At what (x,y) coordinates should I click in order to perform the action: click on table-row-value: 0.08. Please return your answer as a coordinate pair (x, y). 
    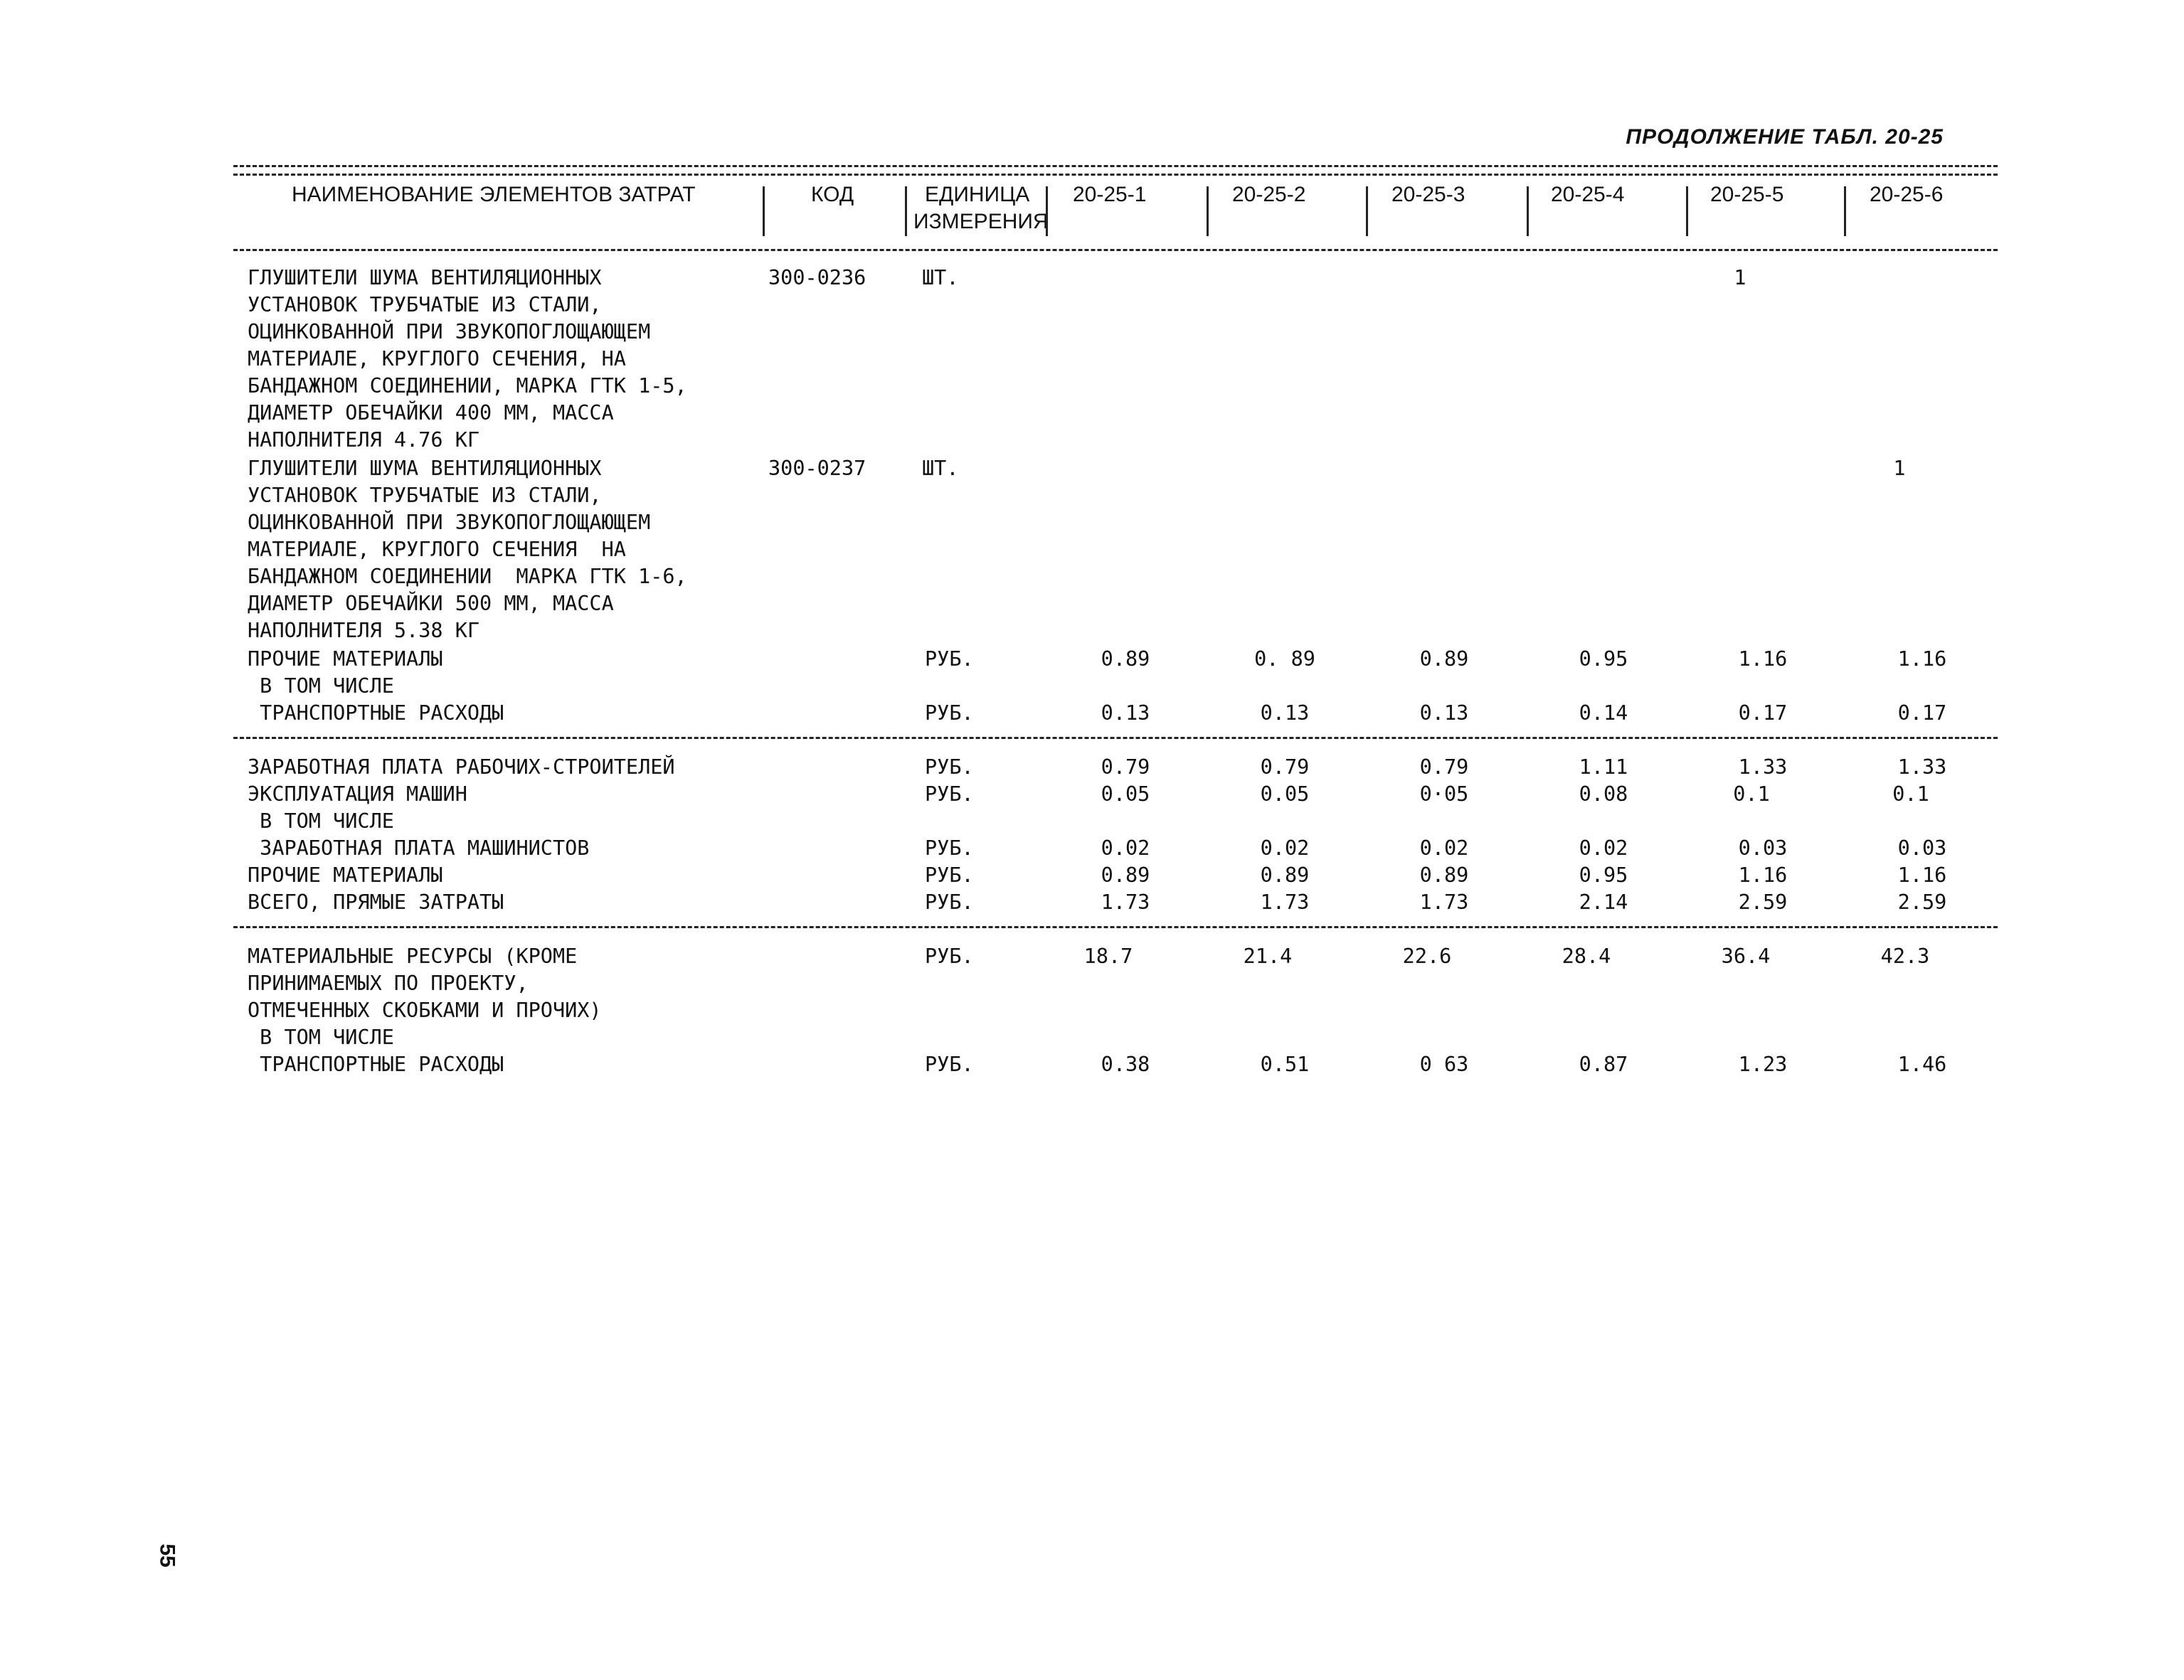
    Looking at the image, I should click on (1603, 794).